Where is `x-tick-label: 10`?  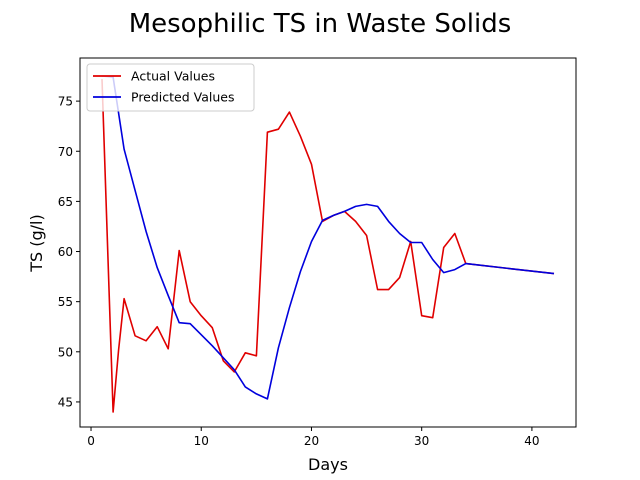
x-tick-label: 10 is located at coordinates (201, 441).